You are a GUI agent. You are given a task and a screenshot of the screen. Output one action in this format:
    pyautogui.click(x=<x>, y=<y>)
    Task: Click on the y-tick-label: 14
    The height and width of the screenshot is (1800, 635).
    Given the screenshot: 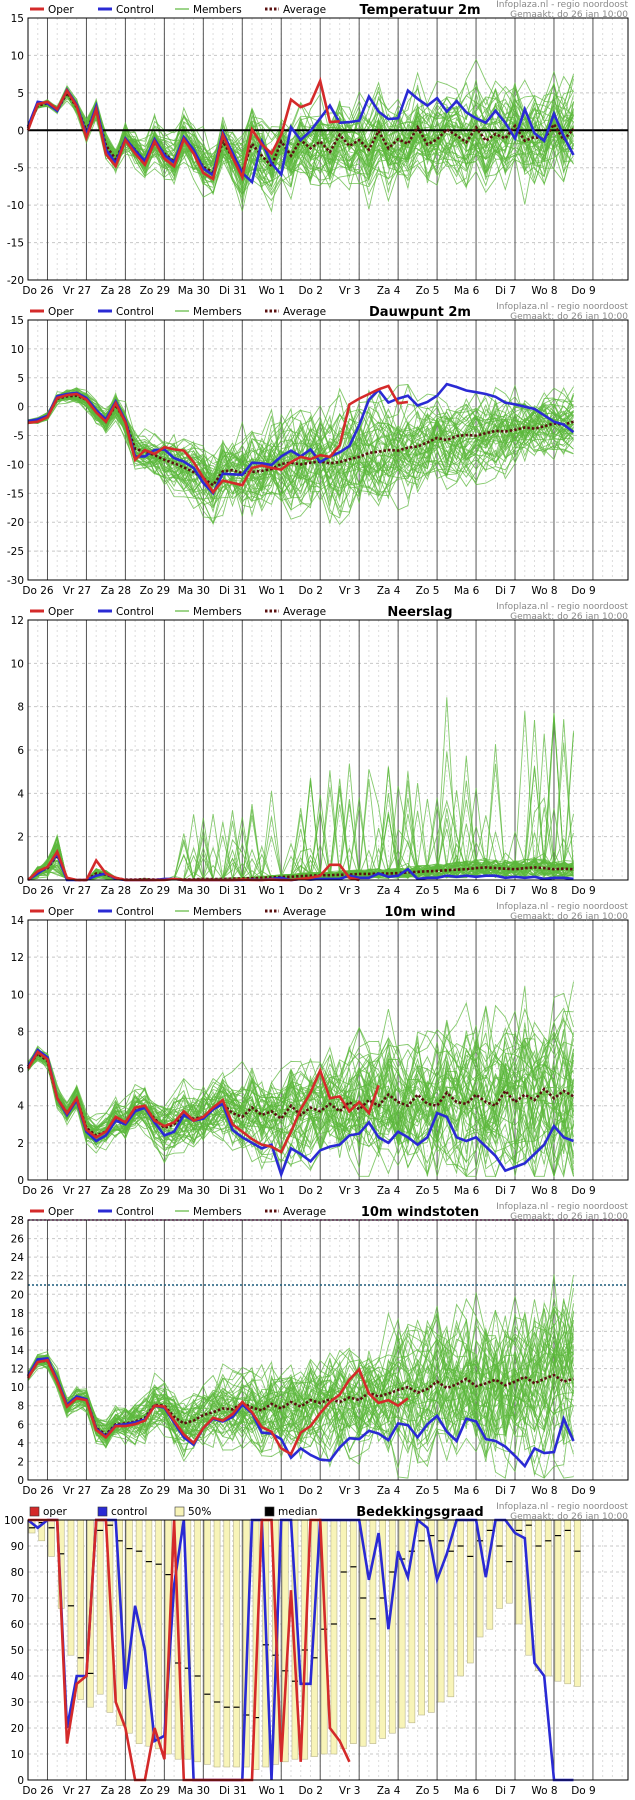 What is the action you would take?
    pyautogui.click(x=18, y=921)
    